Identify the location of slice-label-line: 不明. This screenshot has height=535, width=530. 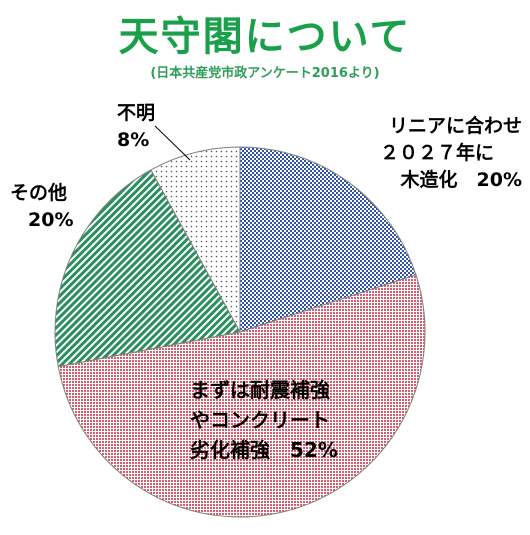
(136, 113).